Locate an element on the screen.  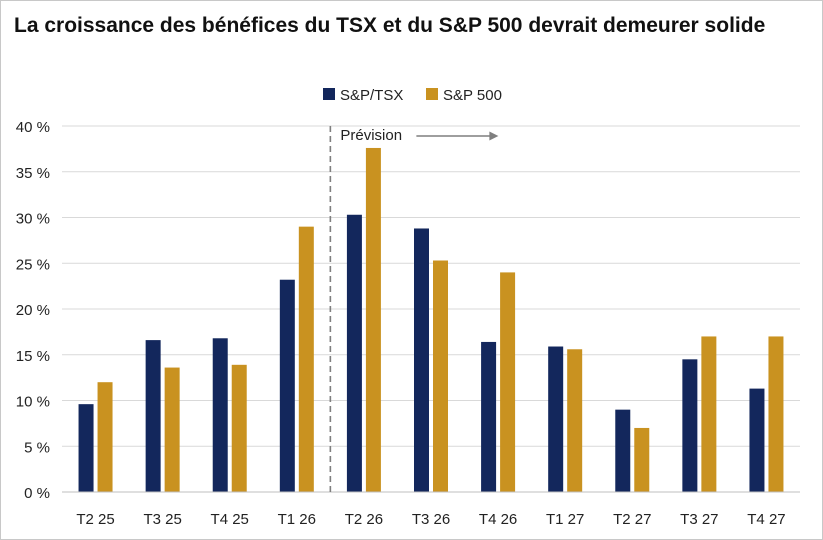
y-tick-label: 10 % is located at coordinates (33, 402).